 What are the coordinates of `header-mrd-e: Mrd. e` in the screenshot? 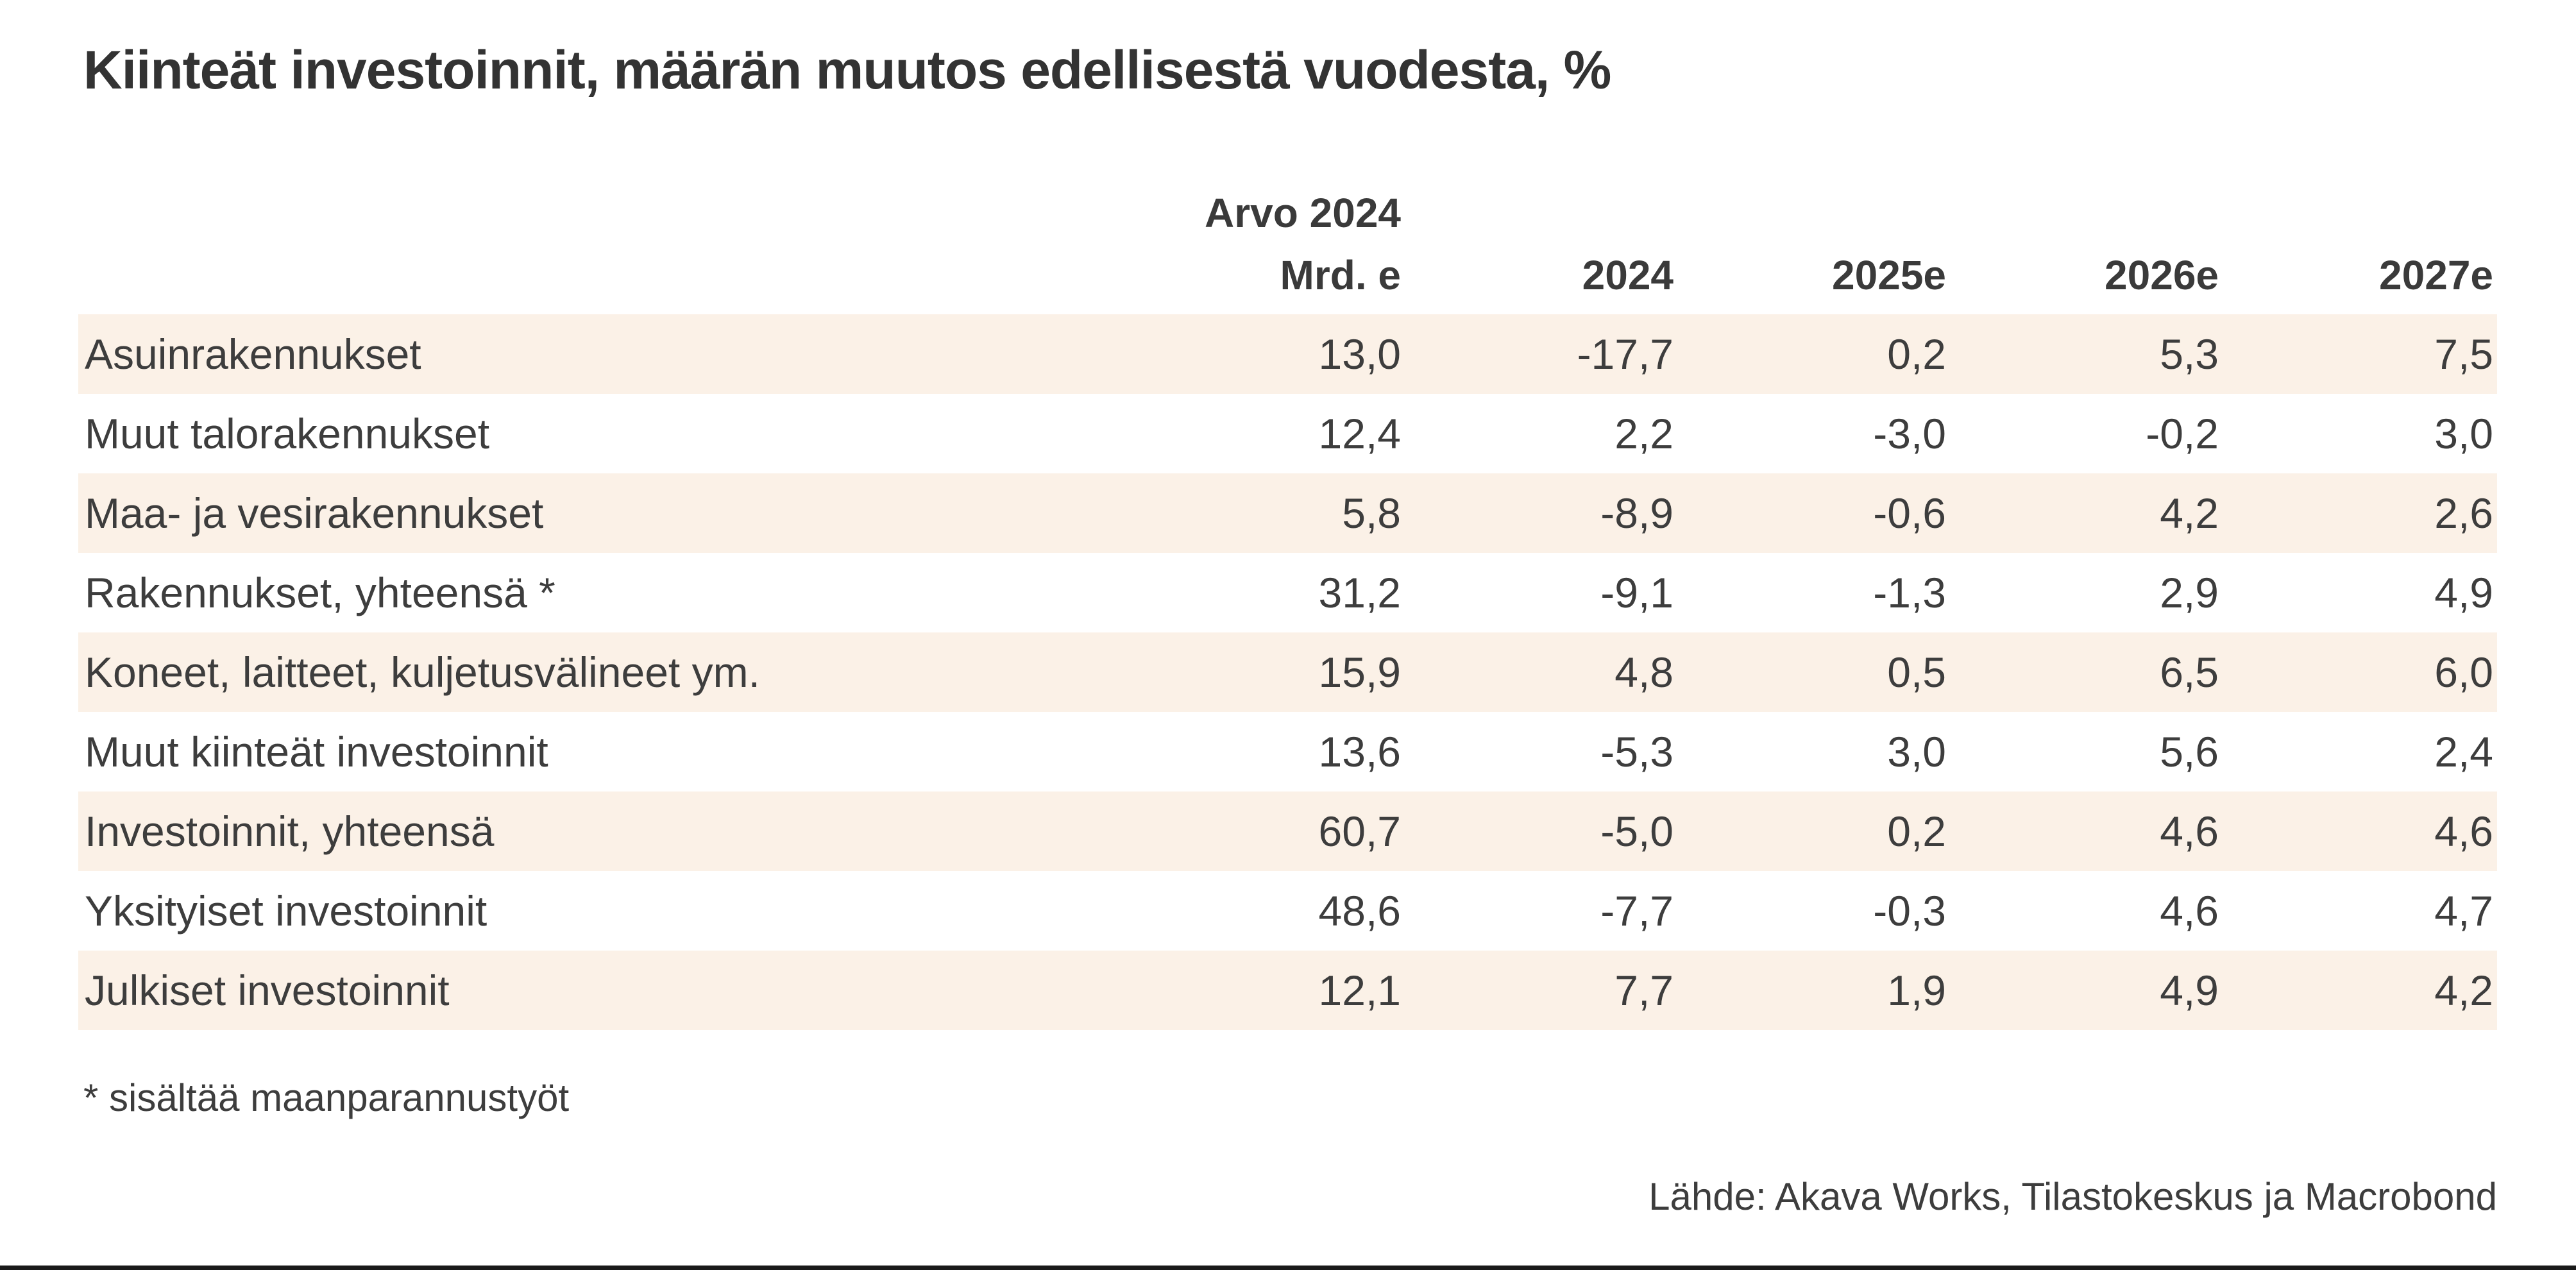 It's located at (1340, 275).